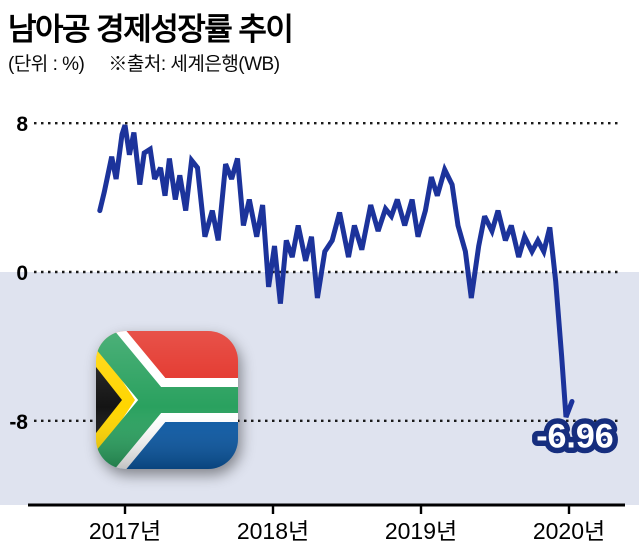 The width and height of the screenshot is (639, 552). I want to click on y-tick-label: -8, so click(18, 422).